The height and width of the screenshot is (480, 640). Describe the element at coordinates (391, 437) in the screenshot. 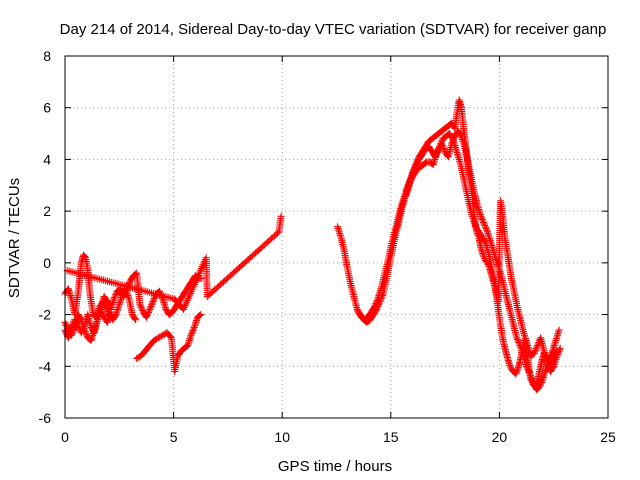

I see `x-tick-label: 15` at that location.